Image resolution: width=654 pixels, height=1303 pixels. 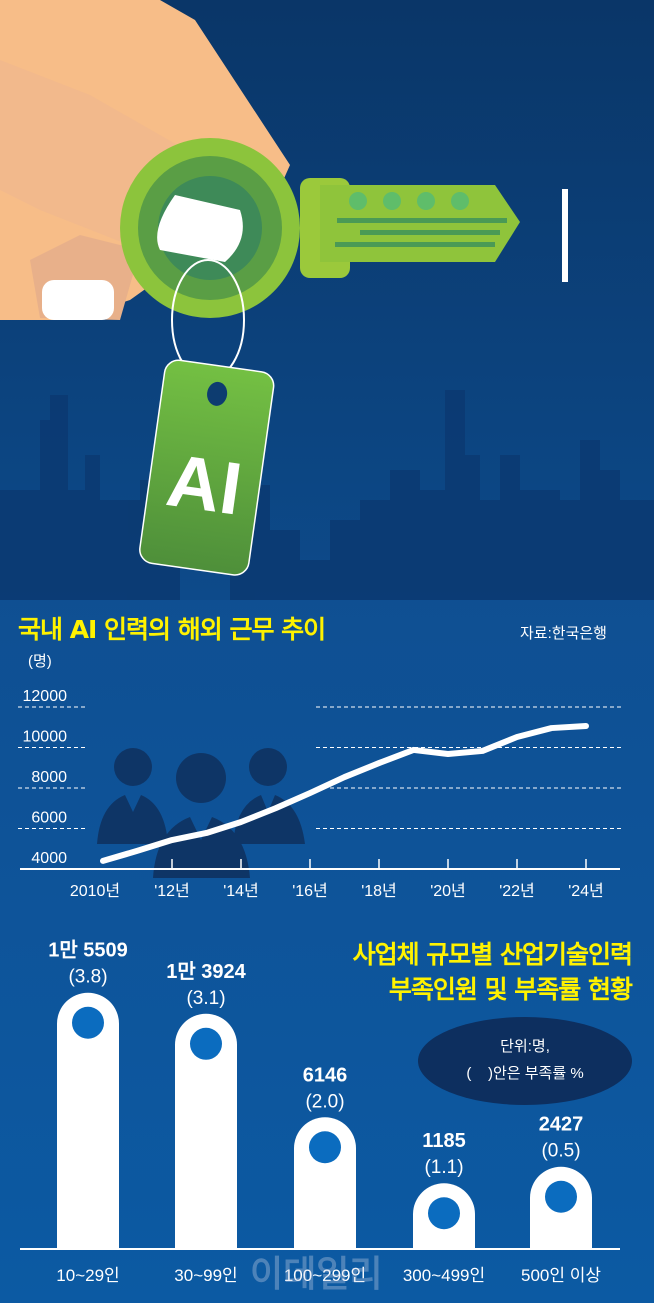 I want to click on category-label: 10~29인, so click(x=87, y=1275).